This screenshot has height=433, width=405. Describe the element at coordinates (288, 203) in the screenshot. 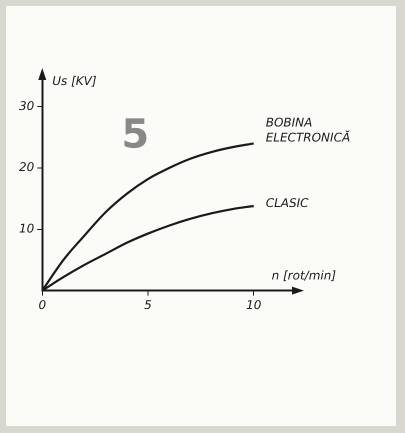

I see `series-label: CLASIC` at that location.